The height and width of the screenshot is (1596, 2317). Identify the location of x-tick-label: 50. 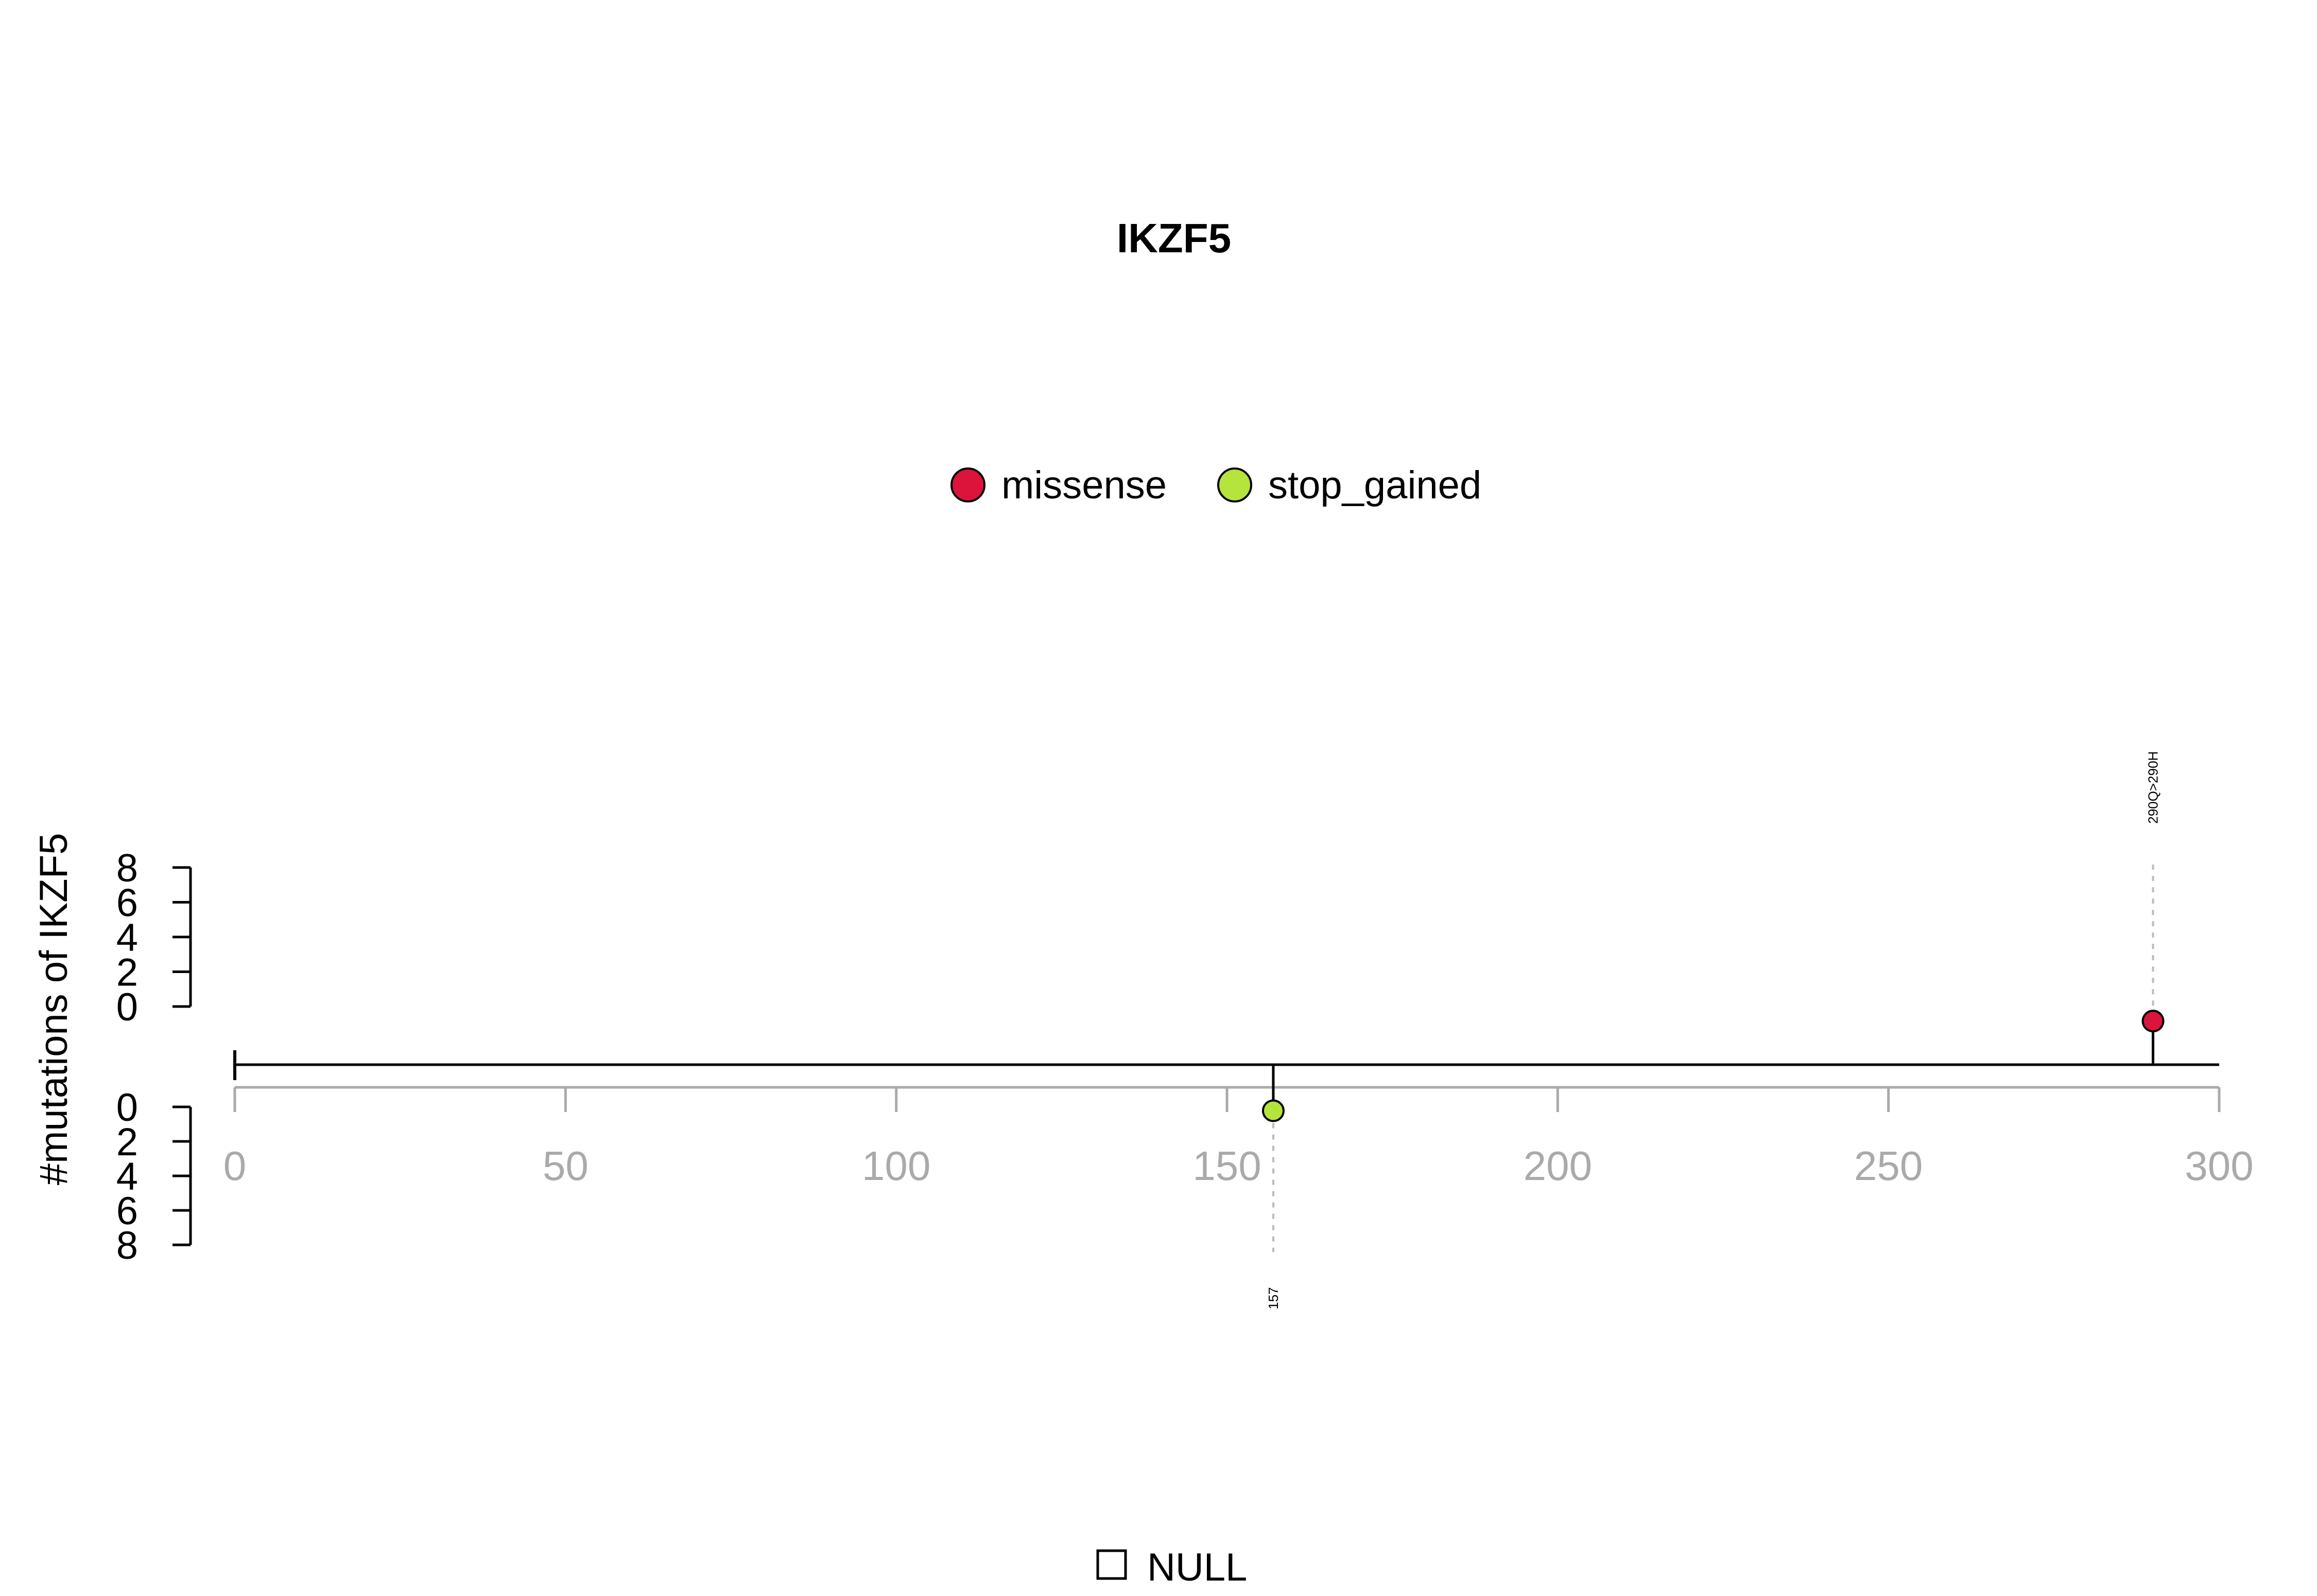
(566, 1166).